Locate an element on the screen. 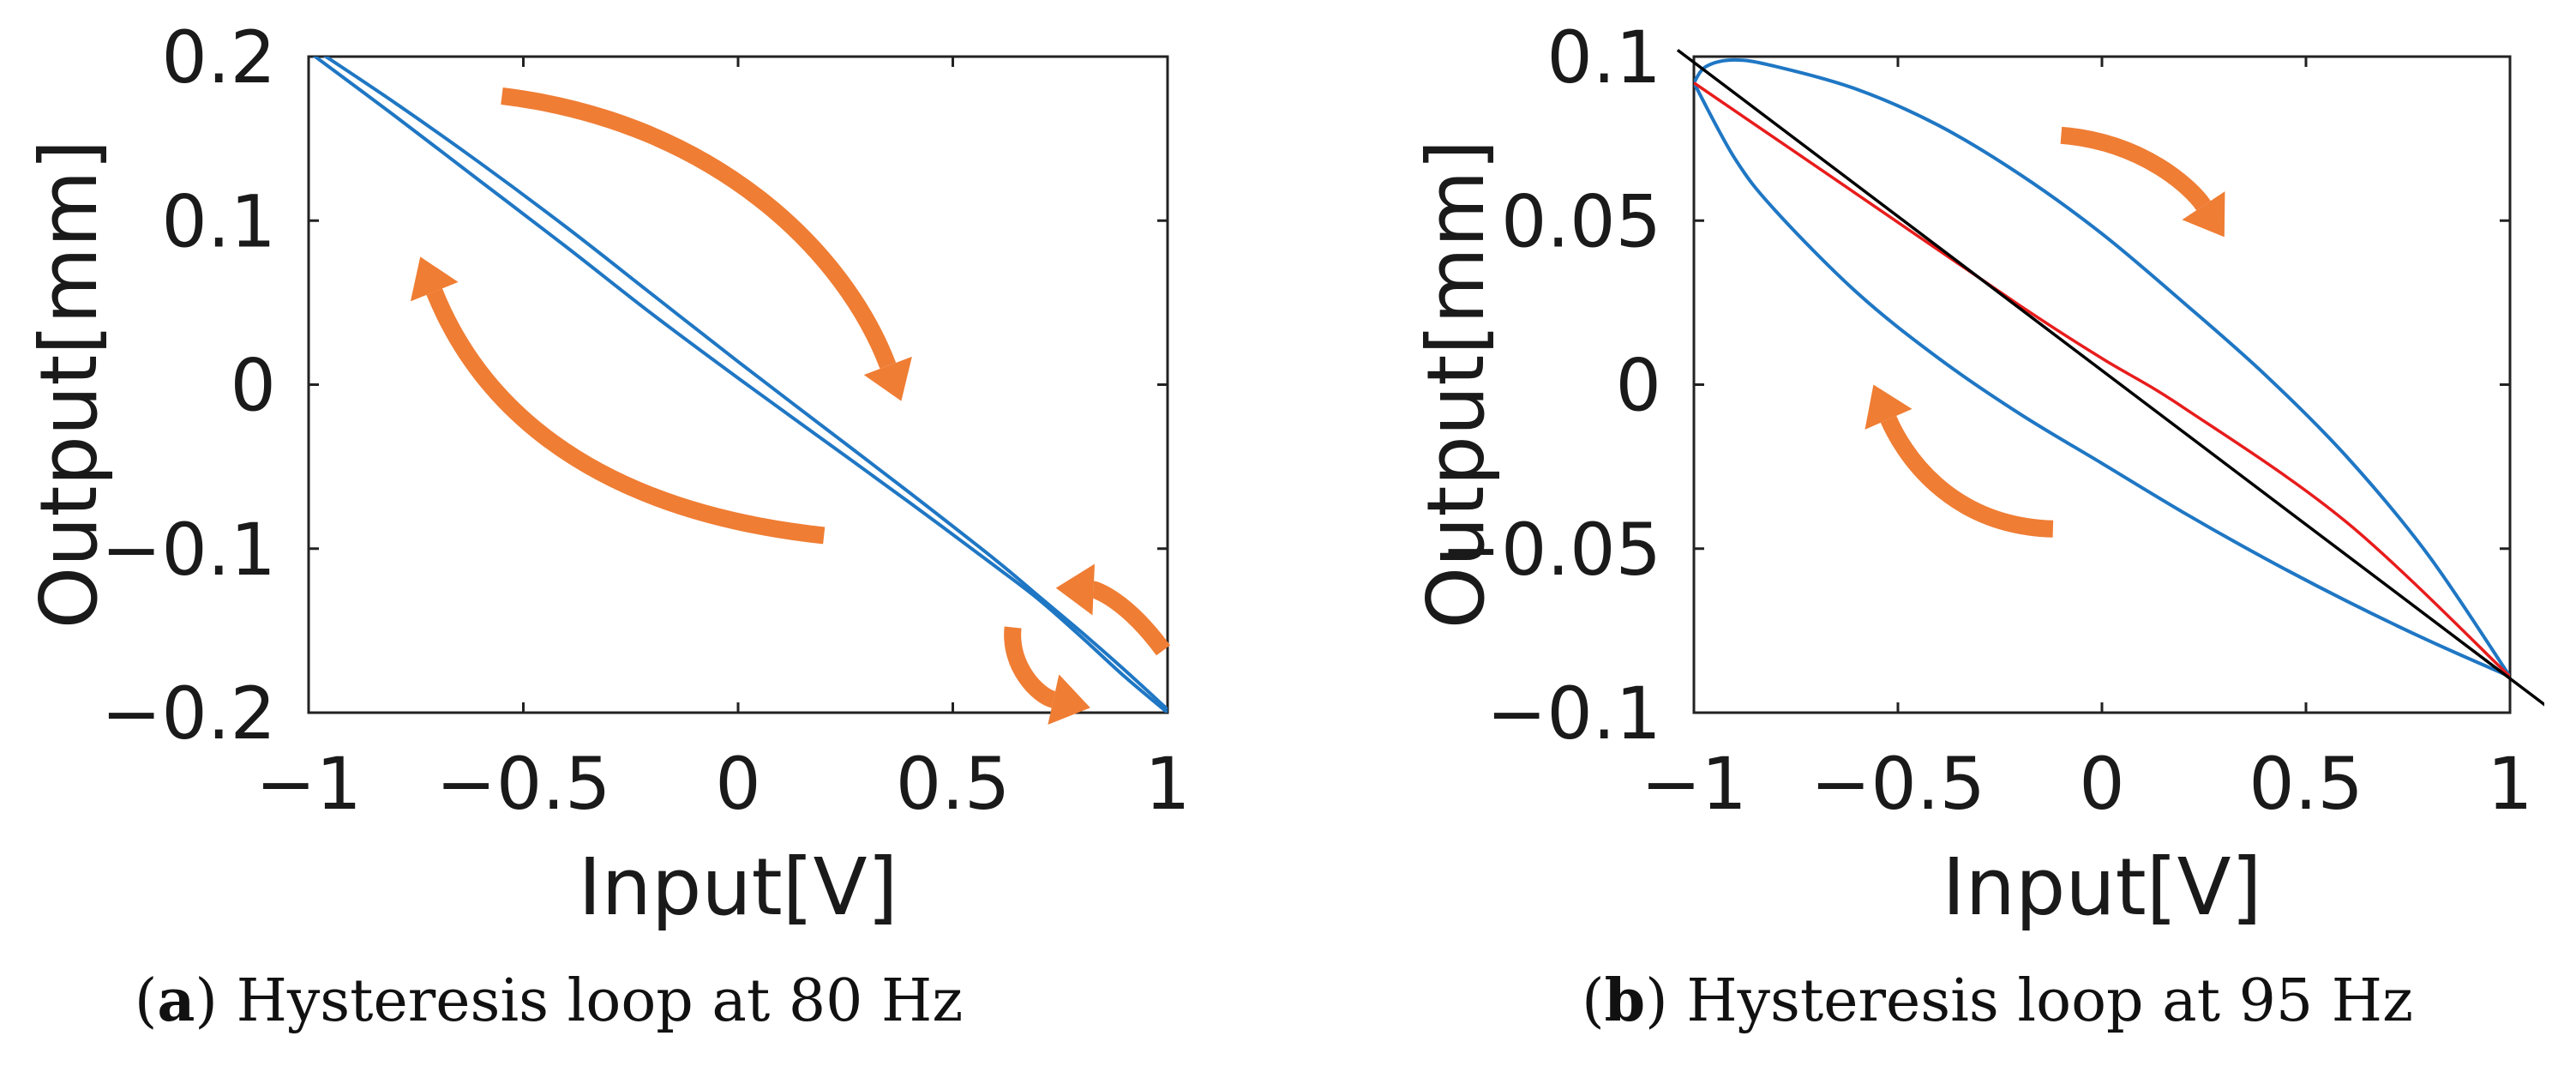 Image resolution: width=2576 pixels, height=1072 pixels. y-tick-label: 0.2 is located at coordinates (218, 57).